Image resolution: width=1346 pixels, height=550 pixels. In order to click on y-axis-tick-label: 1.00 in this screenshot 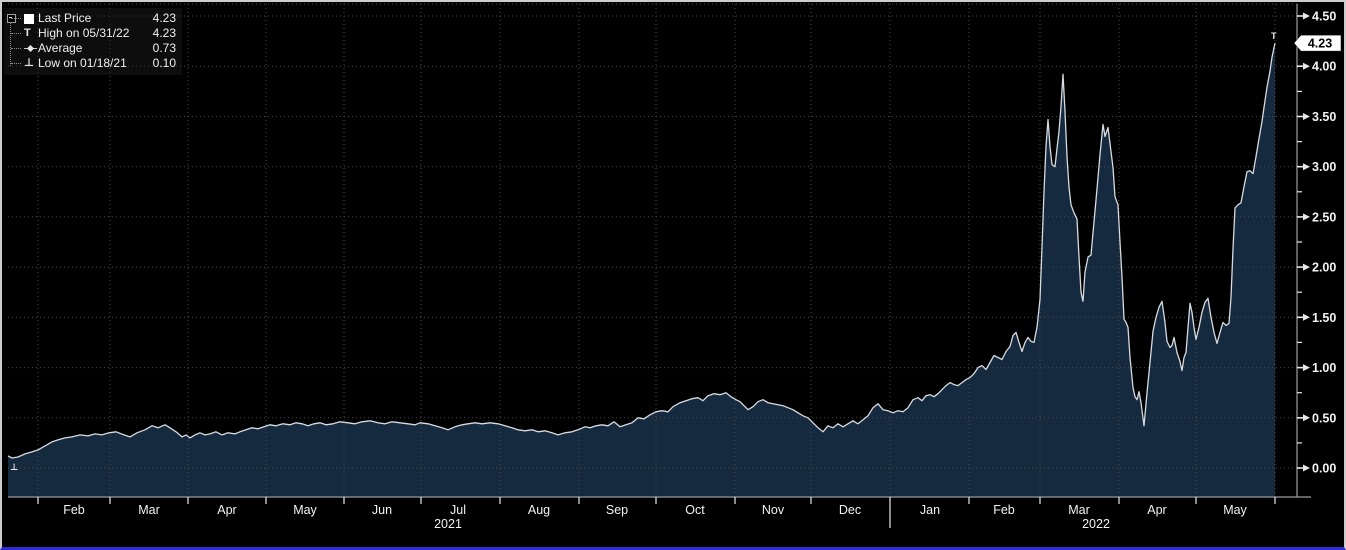, I will do `click(1324, 368)`.